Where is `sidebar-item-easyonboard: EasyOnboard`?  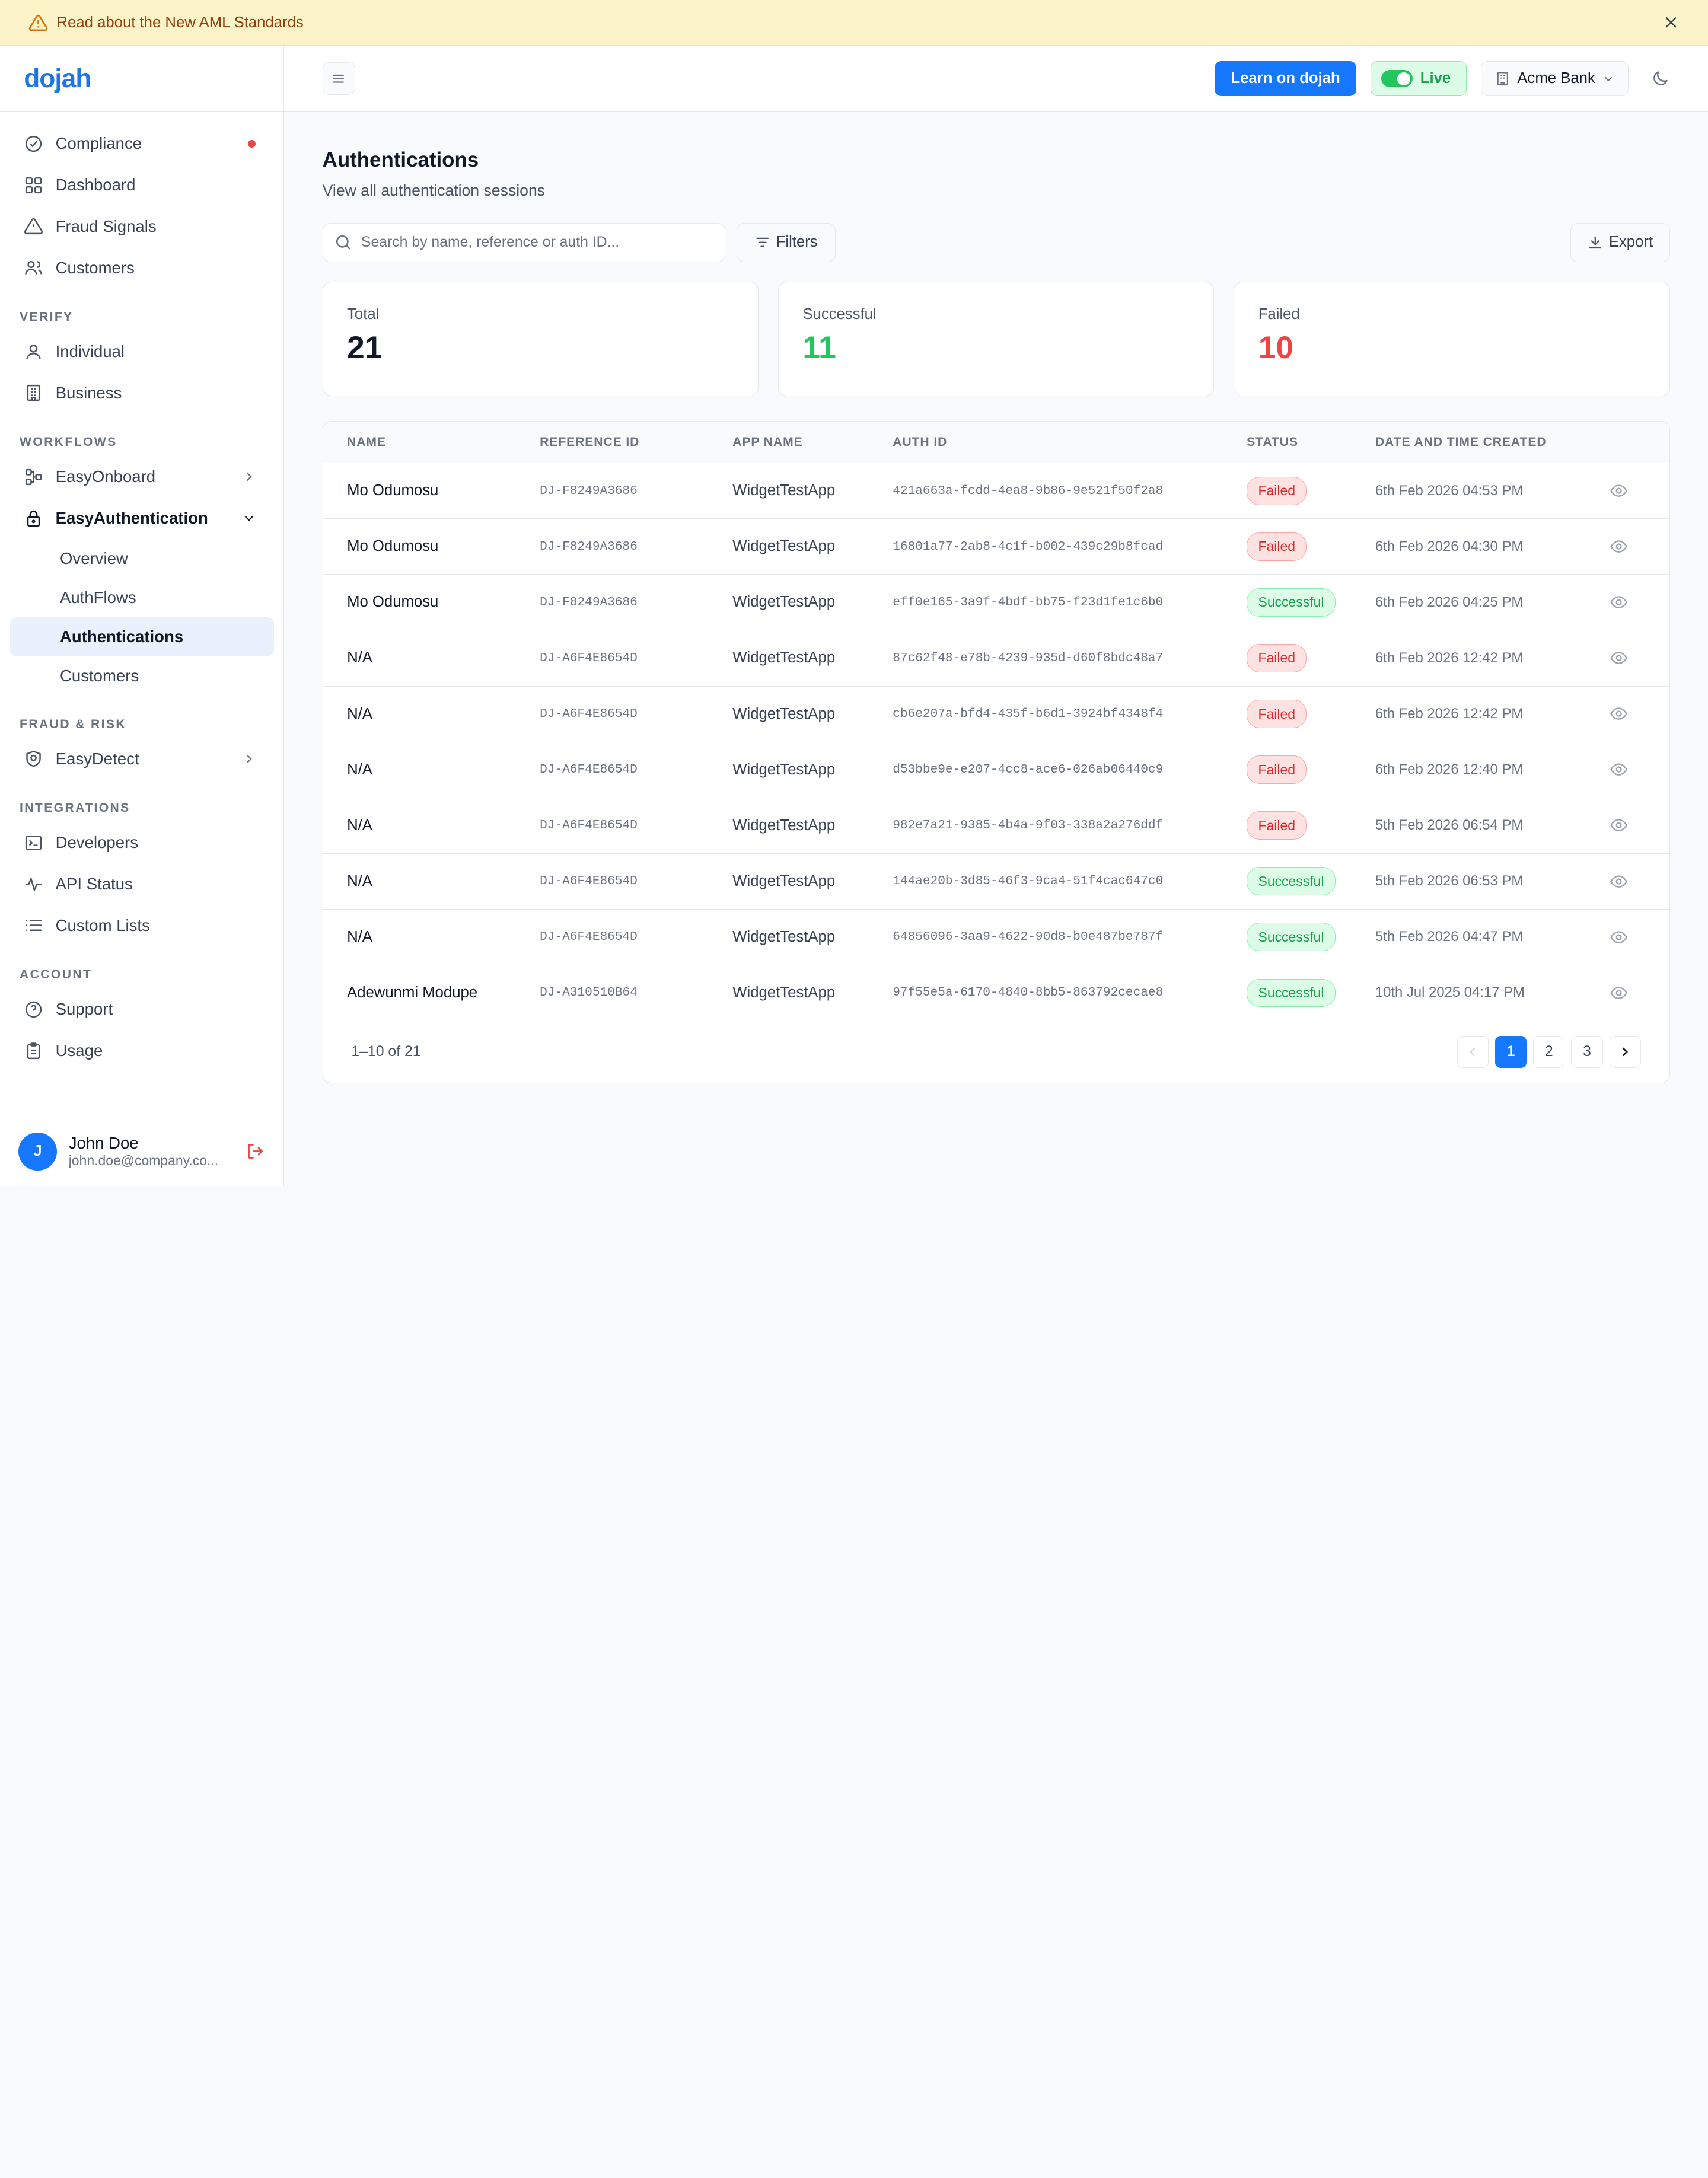 sidebar-item-easyonboard: EasyOnboard is located at coordinates (142, 477).